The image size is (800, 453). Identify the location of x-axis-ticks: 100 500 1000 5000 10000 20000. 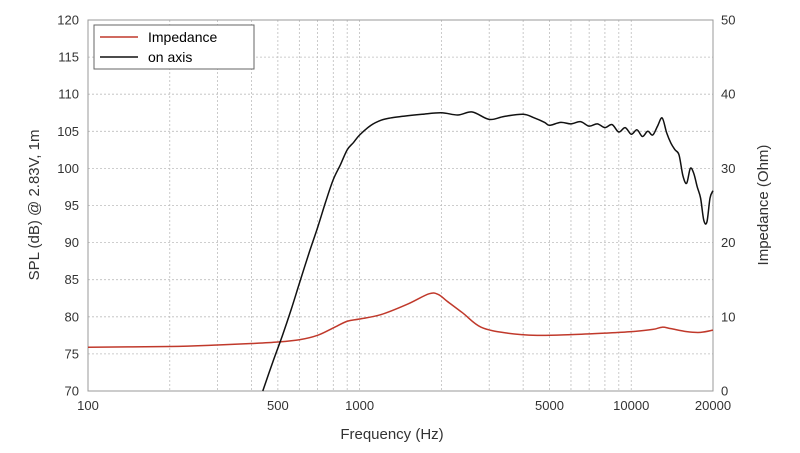
(404, 405).